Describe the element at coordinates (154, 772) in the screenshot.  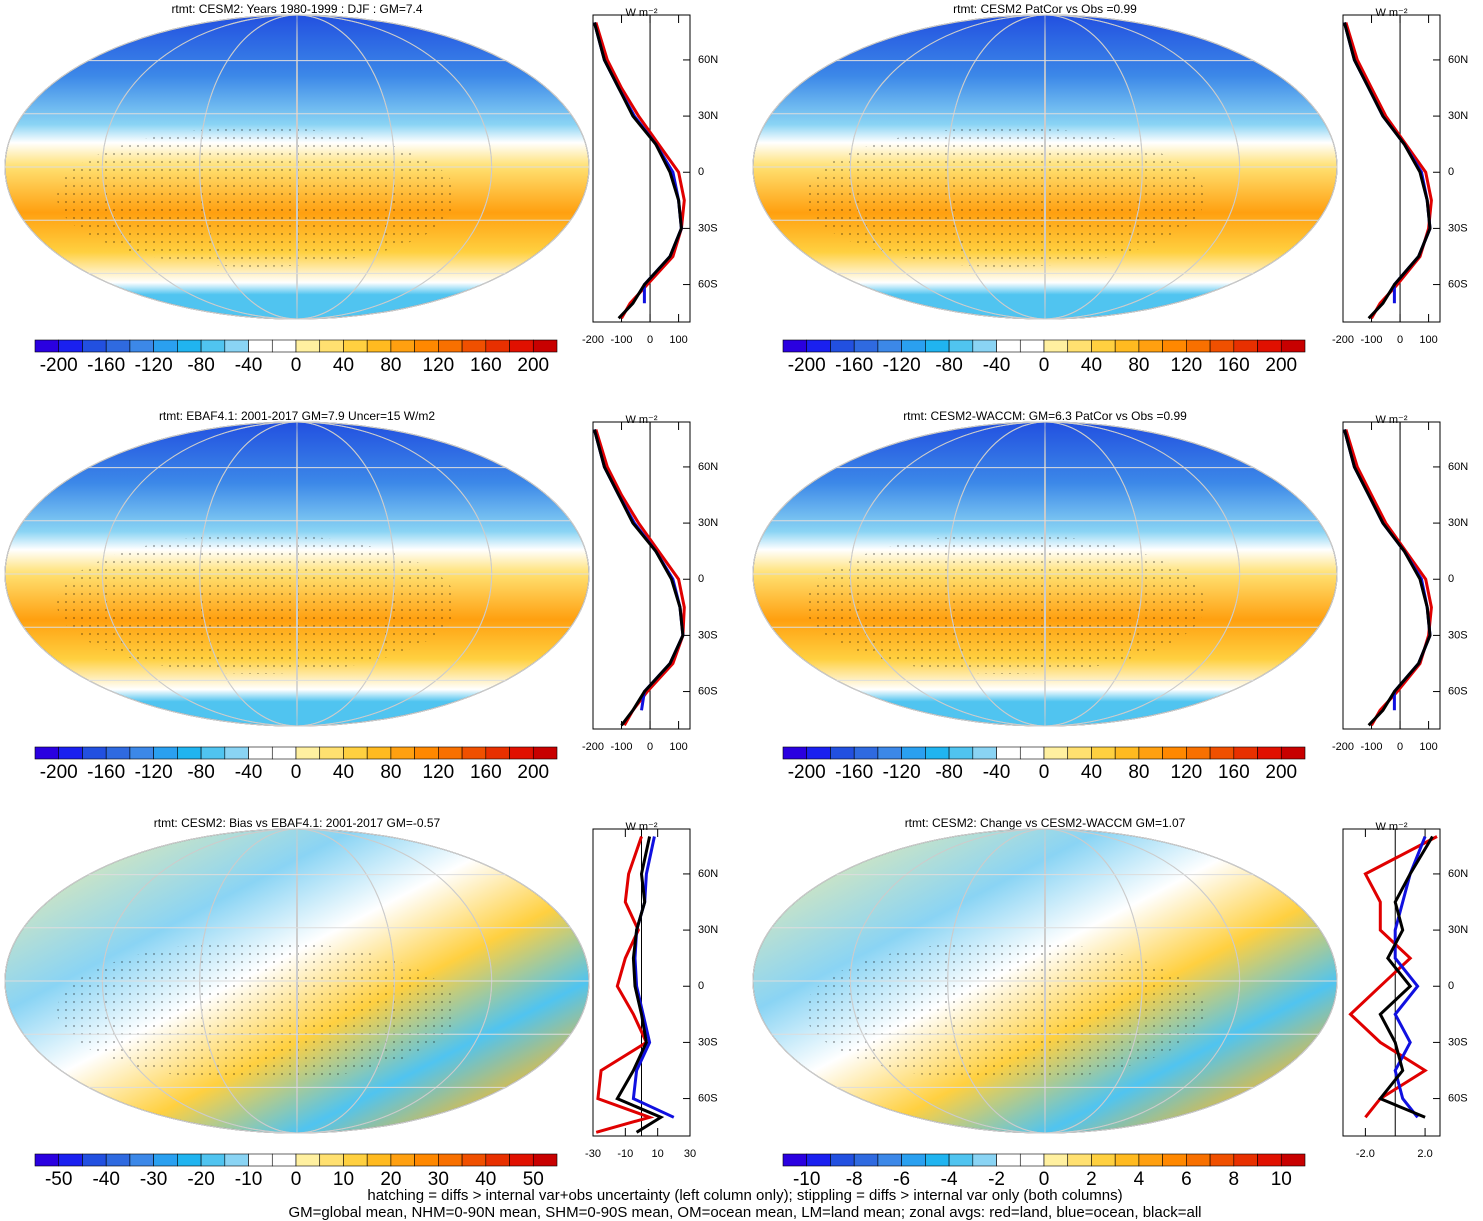
I see `colorbar-label: -120` at that location.